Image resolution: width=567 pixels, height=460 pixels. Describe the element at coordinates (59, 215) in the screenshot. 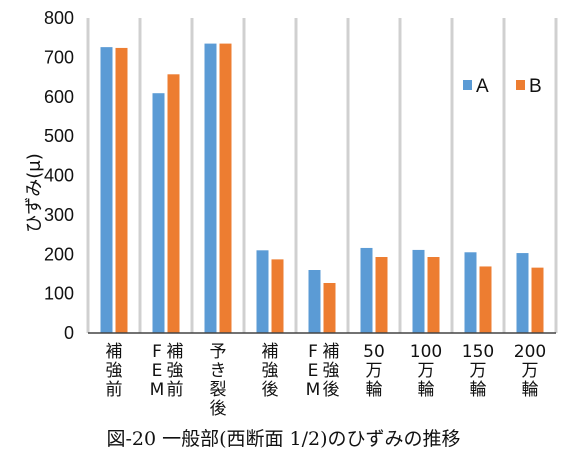

I see `y-tick-label: 300` at that location.